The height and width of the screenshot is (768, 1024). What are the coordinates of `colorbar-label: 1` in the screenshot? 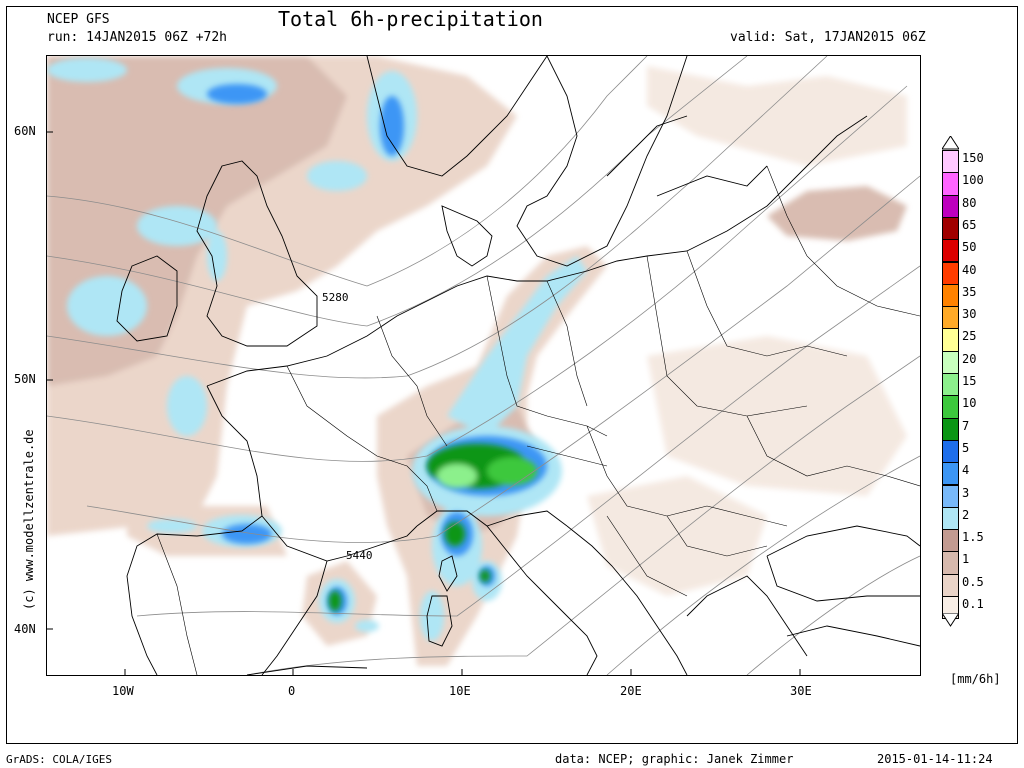 It's located at (966, 559).